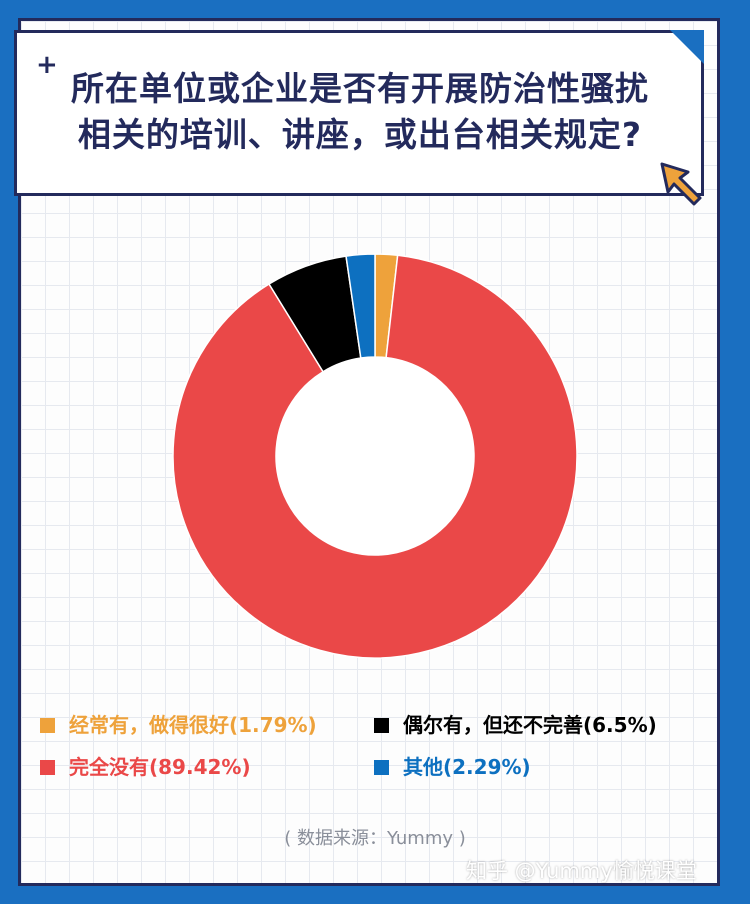  I want to click on legend-label-0: 经常有，做得很好(1.79%), so click(193, 725).